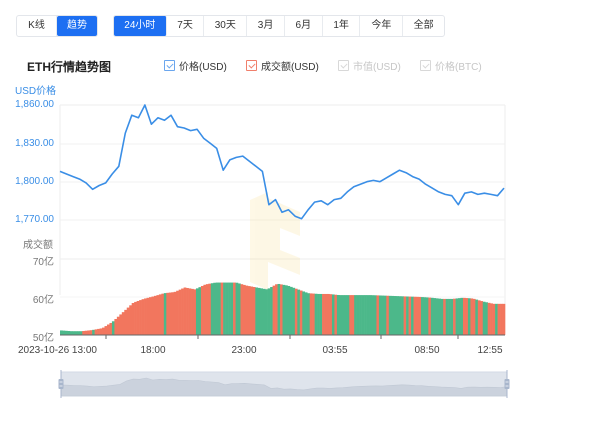 This screenshot has width=600, height=433. I want to click on legend-label: 价格(BTC), so click(458, 67).